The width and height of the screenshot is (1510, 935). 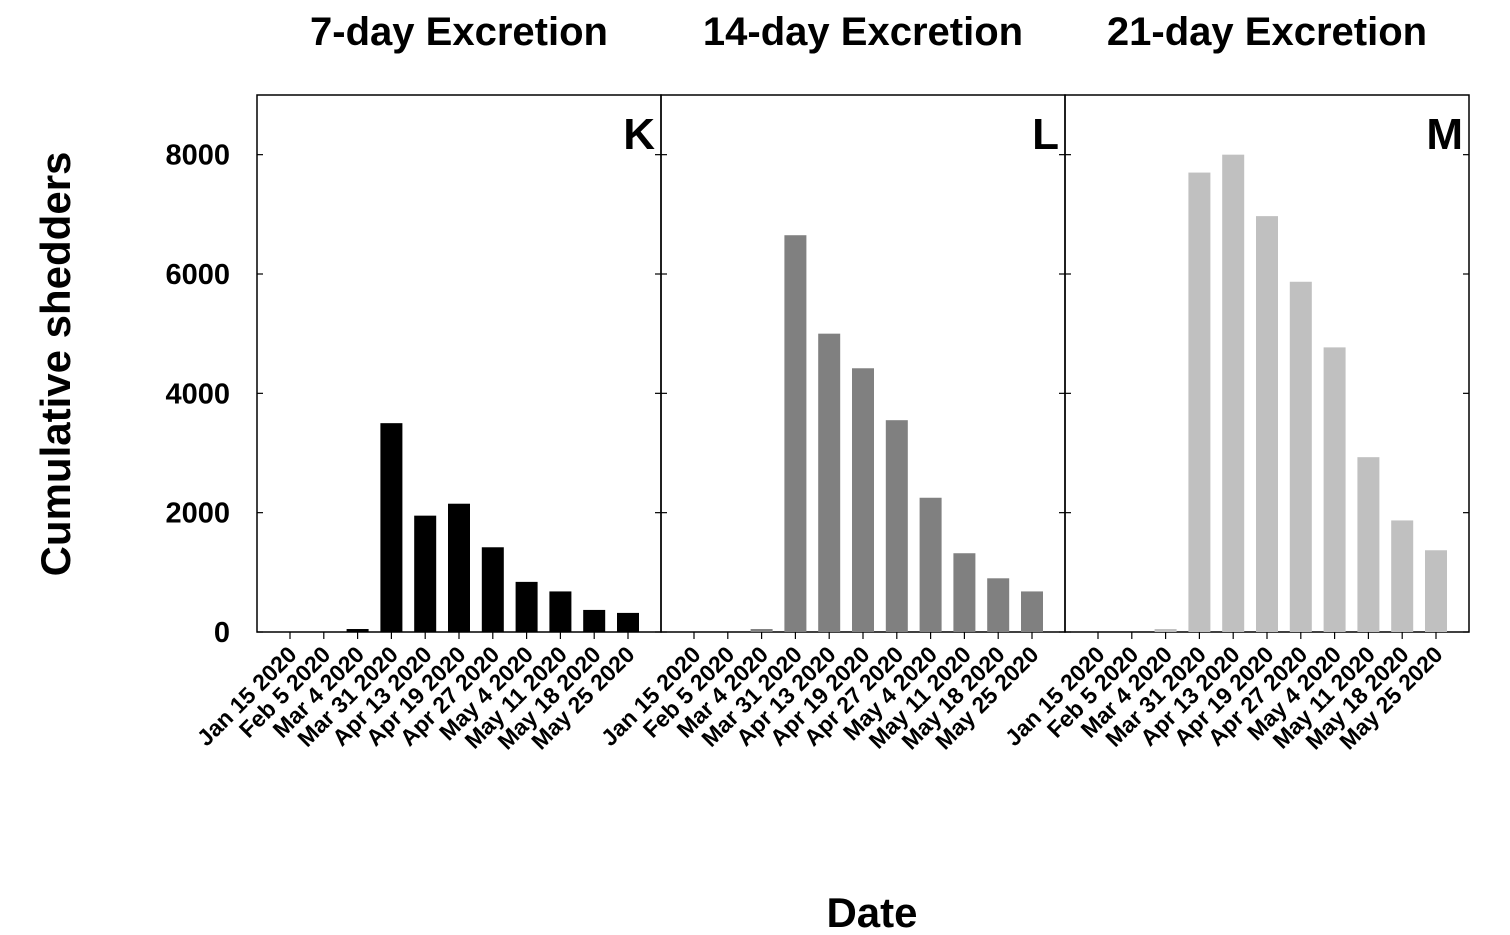 What do you see at coordinates (459, 32) in the screenshot?
I see `panel-title: 7-day Excretion` at bounding box center [459, 32].